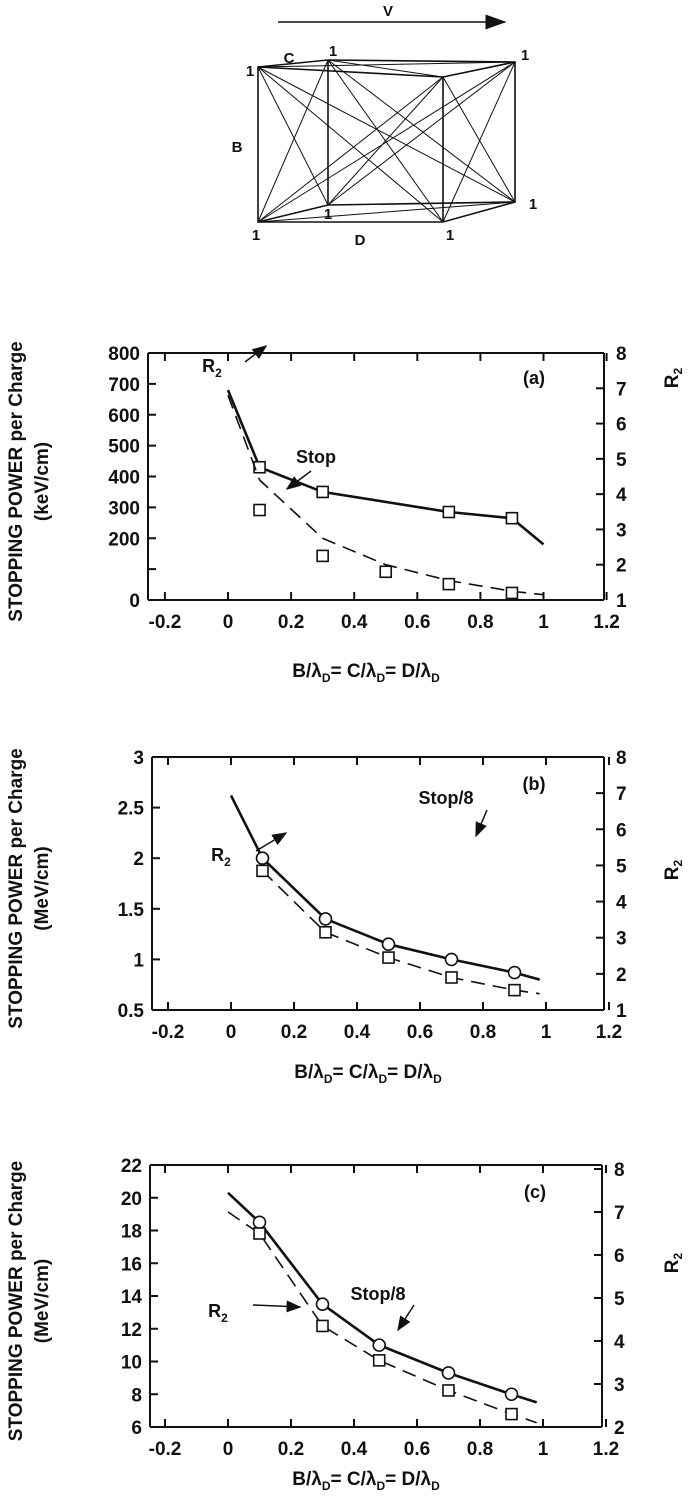 This screenshot has height=1500, width=700. Describe the element at coordinates (316, 457) in the screenshot. I see `stop-series-label: Stop` at that location.